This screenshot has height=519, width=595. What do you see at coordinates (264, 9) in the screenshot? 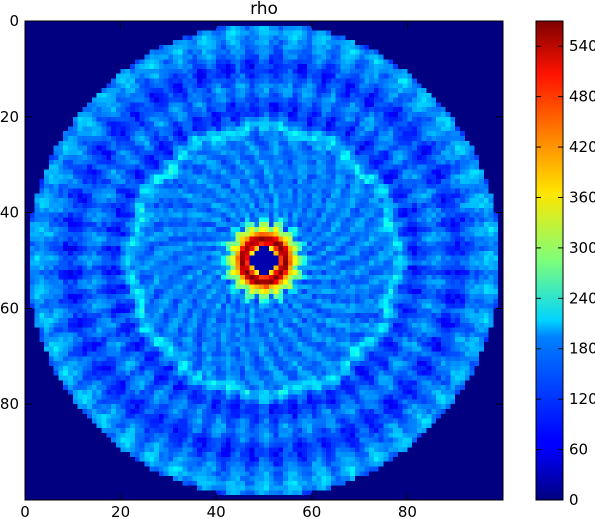
I see `chart-title: rho` at bounding box center [264, 9].